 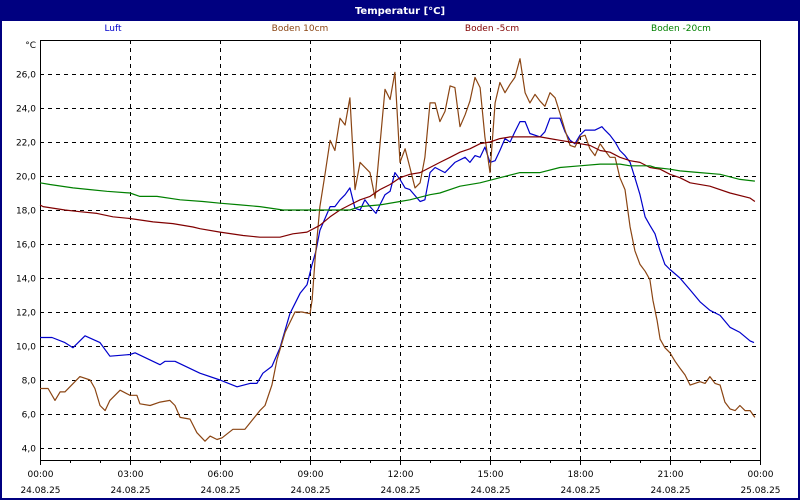 I want to click on y-axis-unit: °C, so click(x=30, y=46).